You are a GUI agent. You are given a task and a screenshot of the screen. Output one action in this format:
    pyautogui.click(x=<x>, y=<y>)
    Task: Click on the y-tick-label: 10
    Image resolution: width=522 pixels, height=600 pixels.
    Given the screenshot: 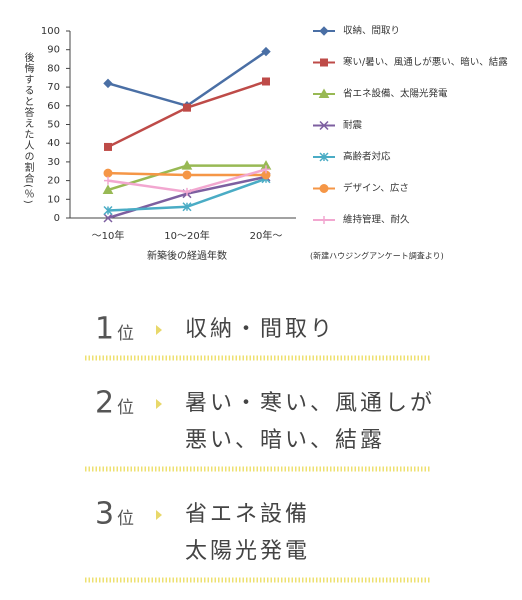 What is the action you would take?
    pyautogui.click(x=53, y=199)
    